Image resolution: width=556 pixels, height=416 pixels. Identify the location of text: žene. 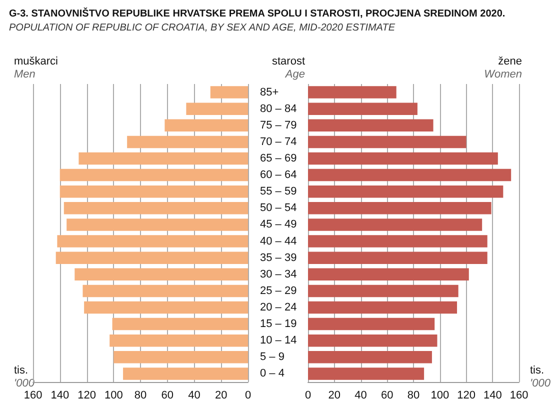
(510, 62).